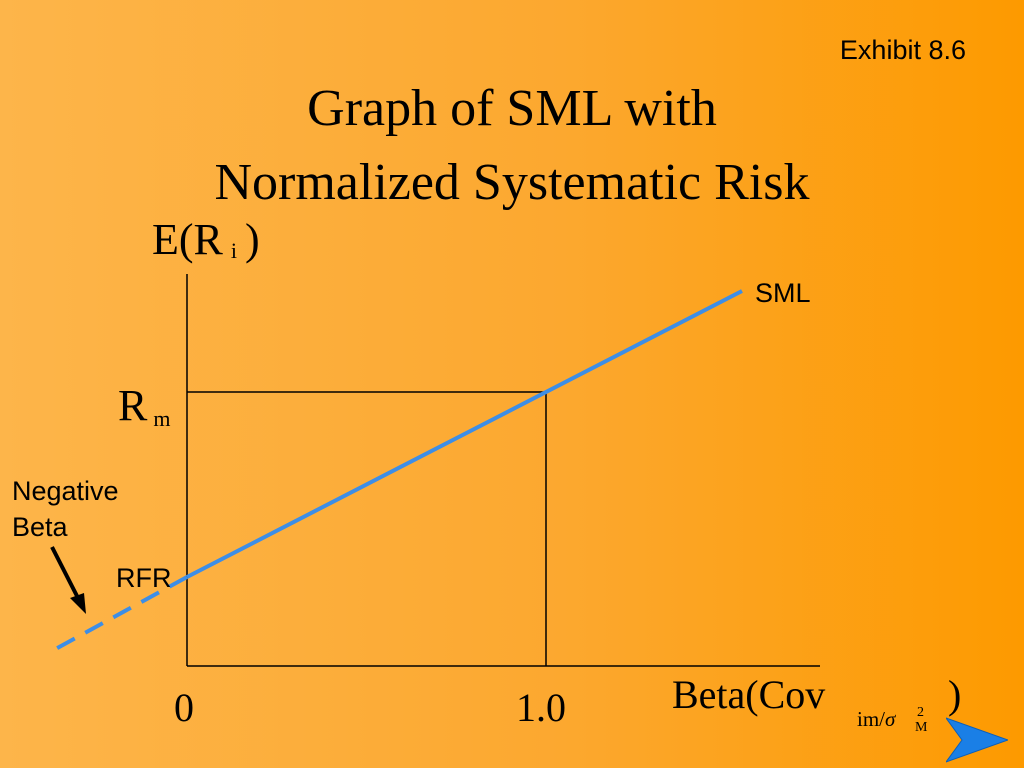  Describe the element at coordinates (977, 740) in the screenshot. I see `next-slide-arrow-icon` at that location.